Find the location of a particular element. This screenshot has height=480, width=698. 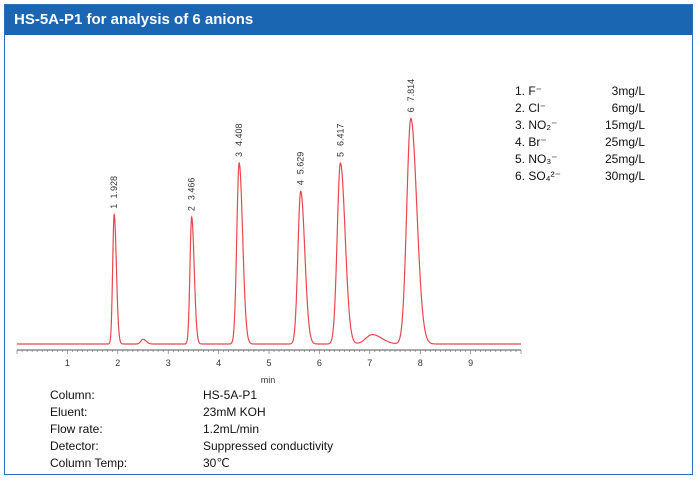

legend-ion: 1. F⁻ is located at coordinates (529, 91).